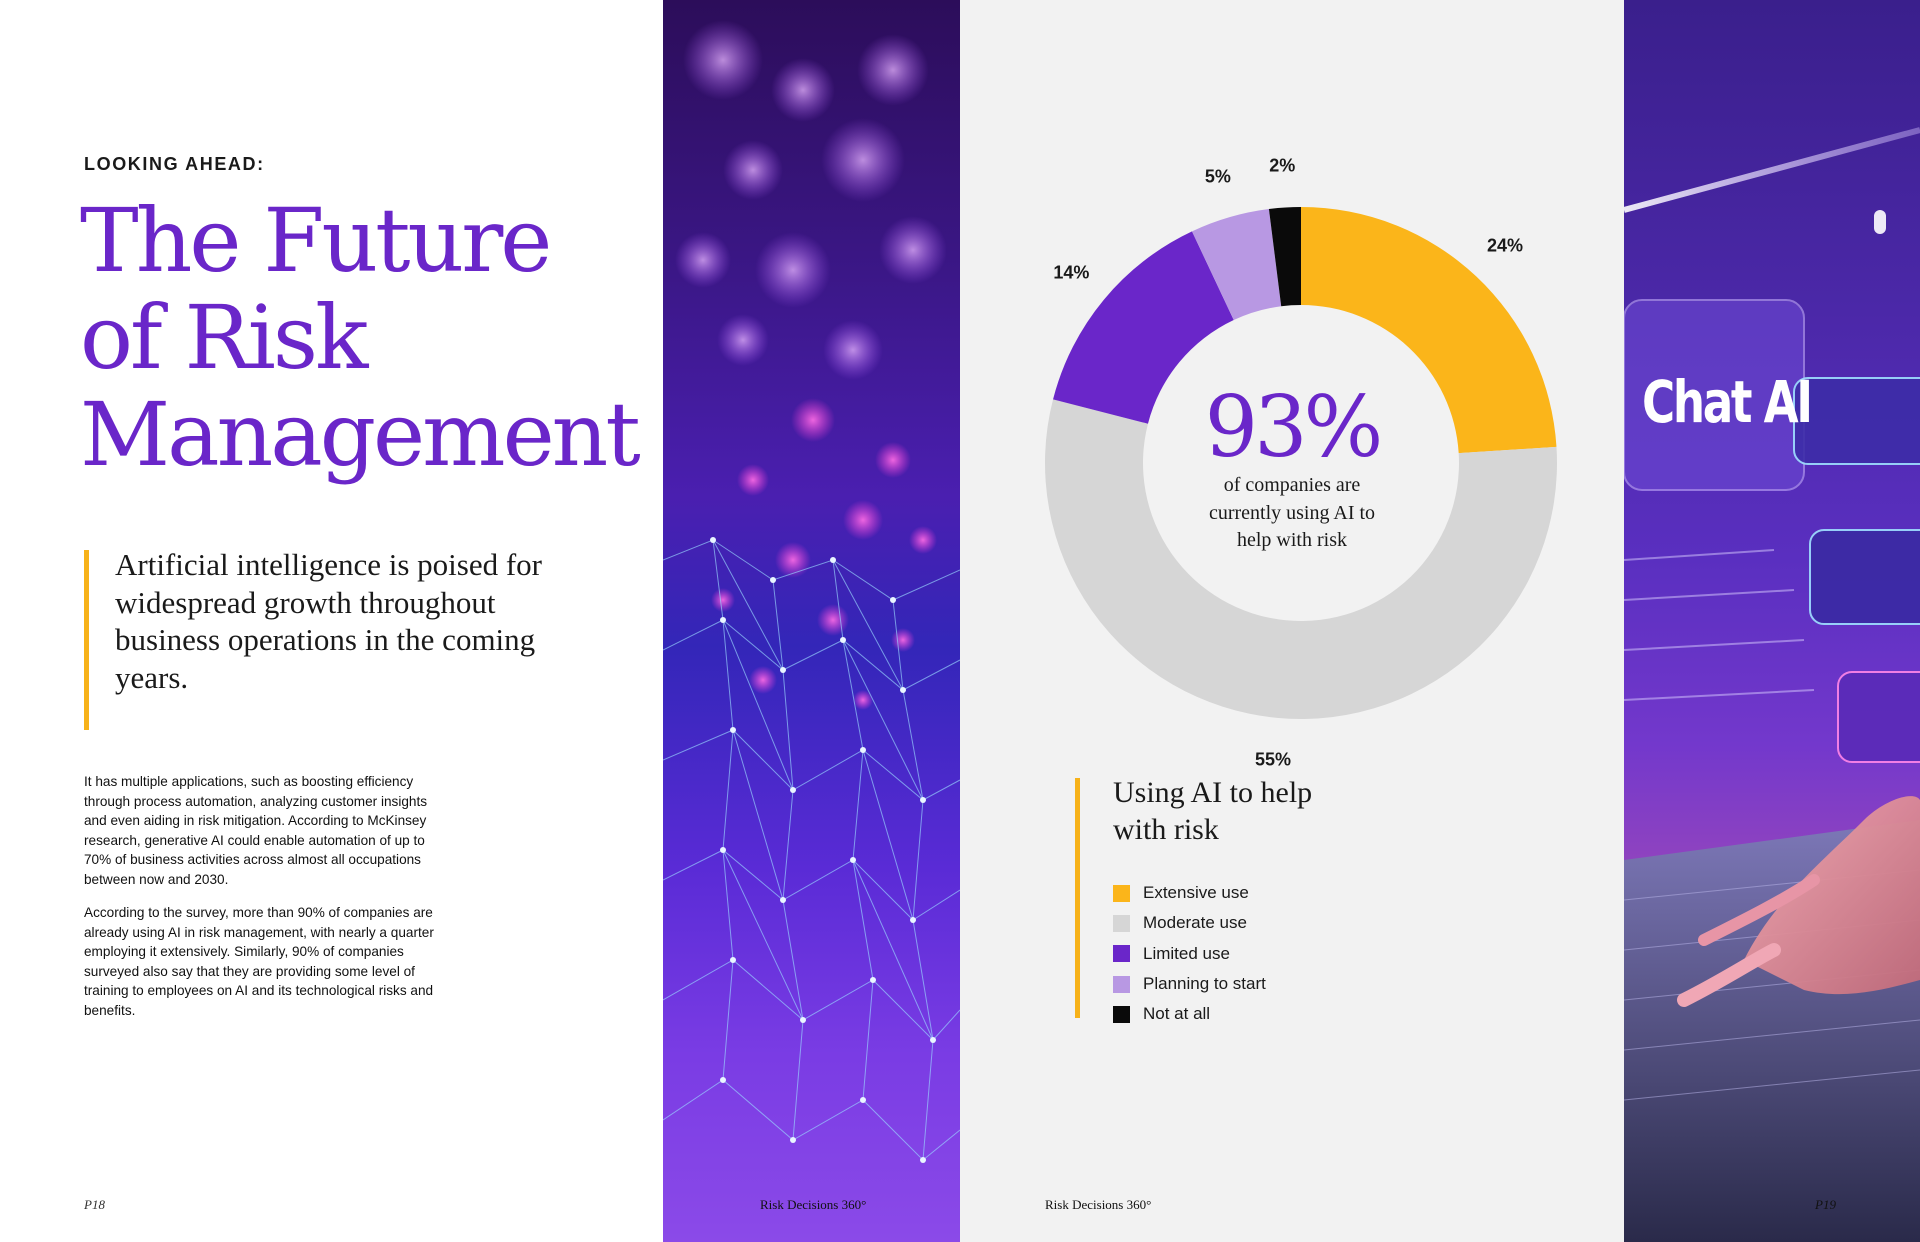  I want to click on slice-percent-label: 2%, so click(1282, 165).